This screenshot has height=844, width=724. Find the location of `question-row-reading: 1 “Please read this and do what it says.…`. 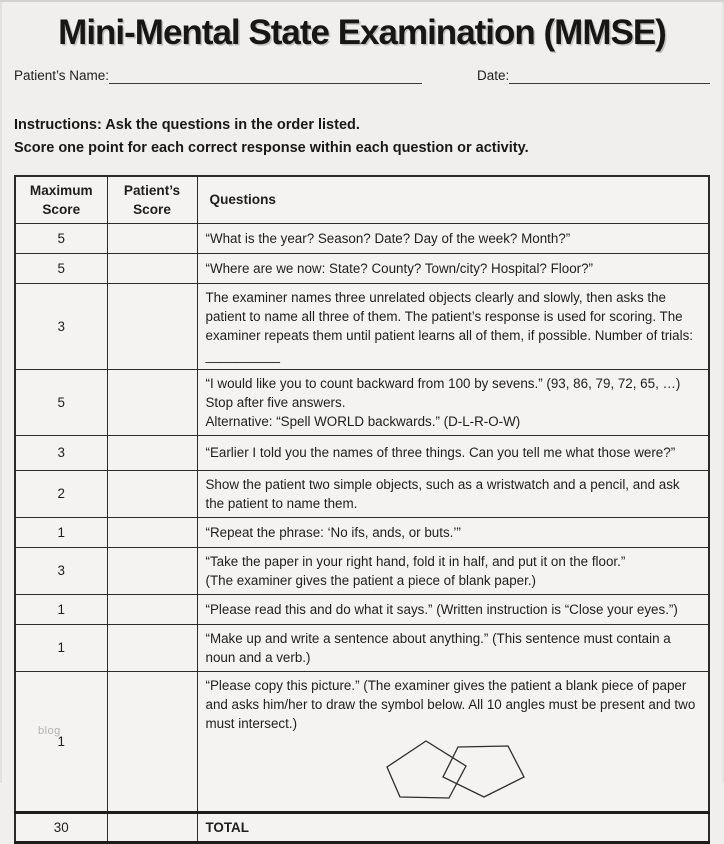

question-row-reading: 1 “Please read this and do what it says.… is located at coordinates (362, 609).